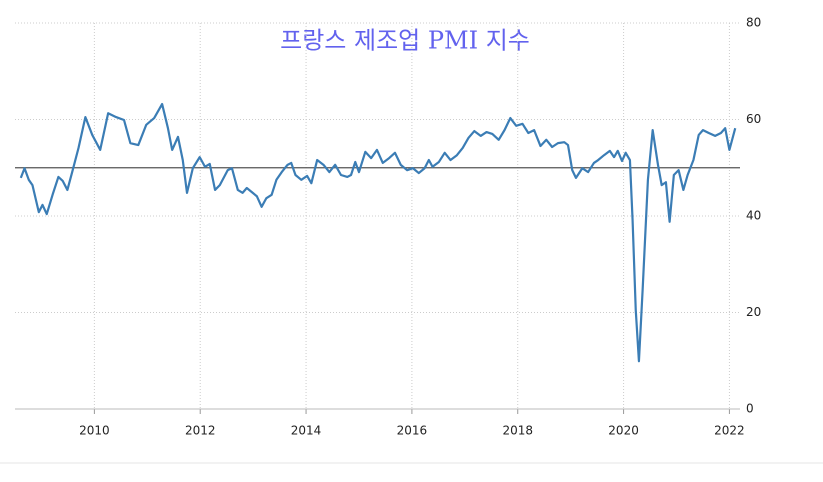 The width and height of the screenshot is (823, 482). I want to click on x-tick-label: 2012, so click(200, 431).